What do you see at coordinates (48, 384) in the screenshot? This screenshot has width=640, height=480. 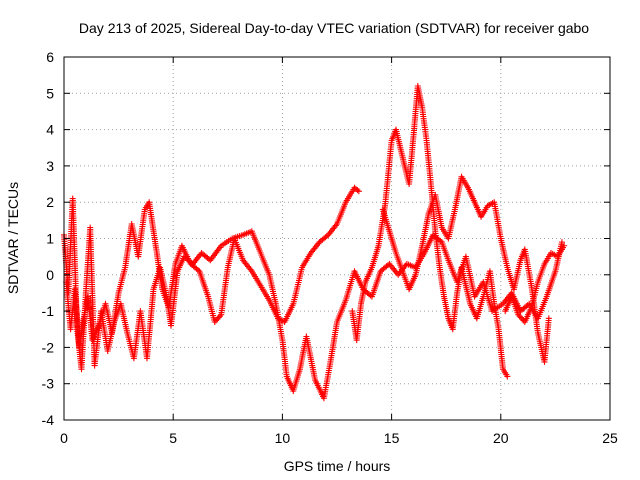 I see `y-tick-label: -3` at bounding box center [48, 384].